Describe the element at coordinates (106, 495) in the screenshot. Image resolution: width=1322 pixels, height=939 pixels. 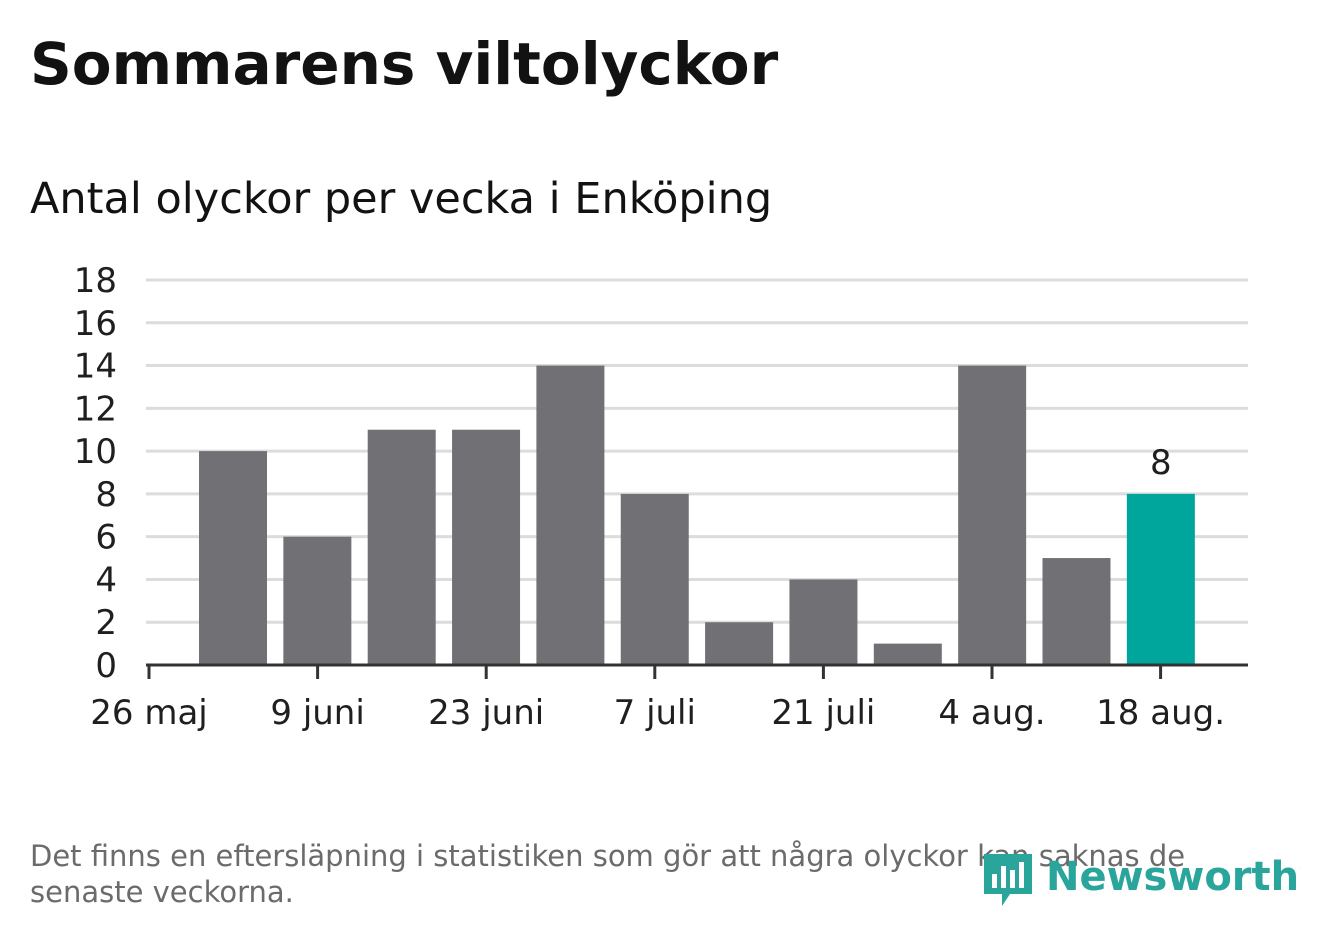
I see `y-tick-label: 8` at that location.